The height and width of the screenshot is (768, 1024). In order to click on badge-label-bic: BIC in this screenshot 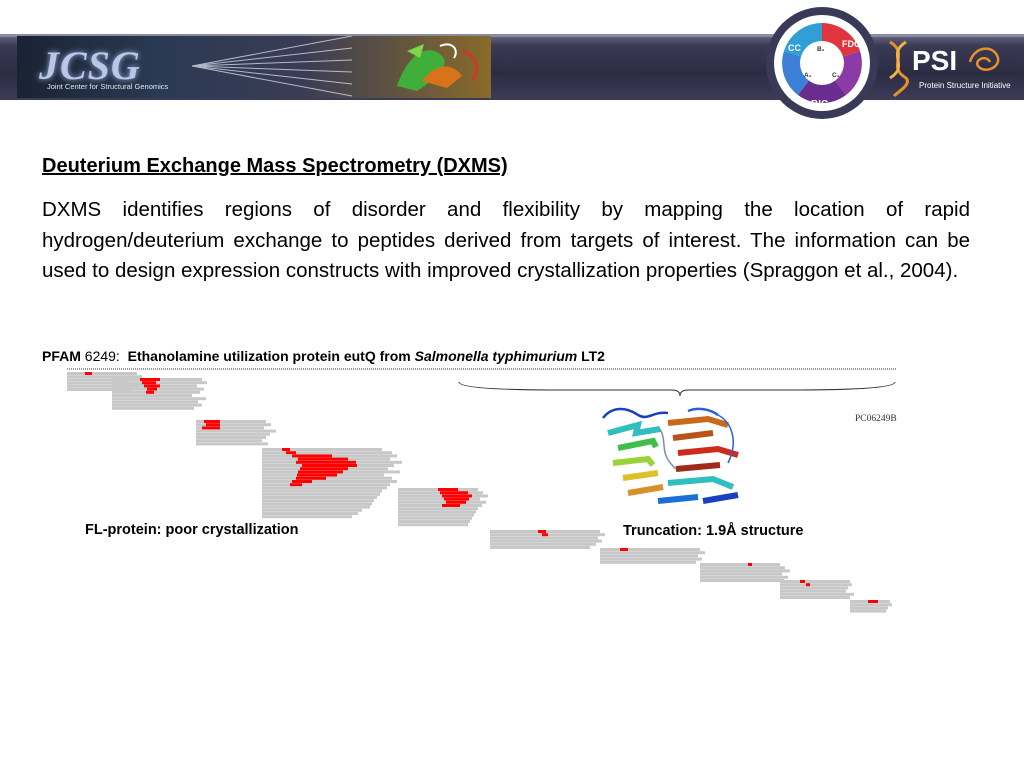, I will do `click(819, 104)`.